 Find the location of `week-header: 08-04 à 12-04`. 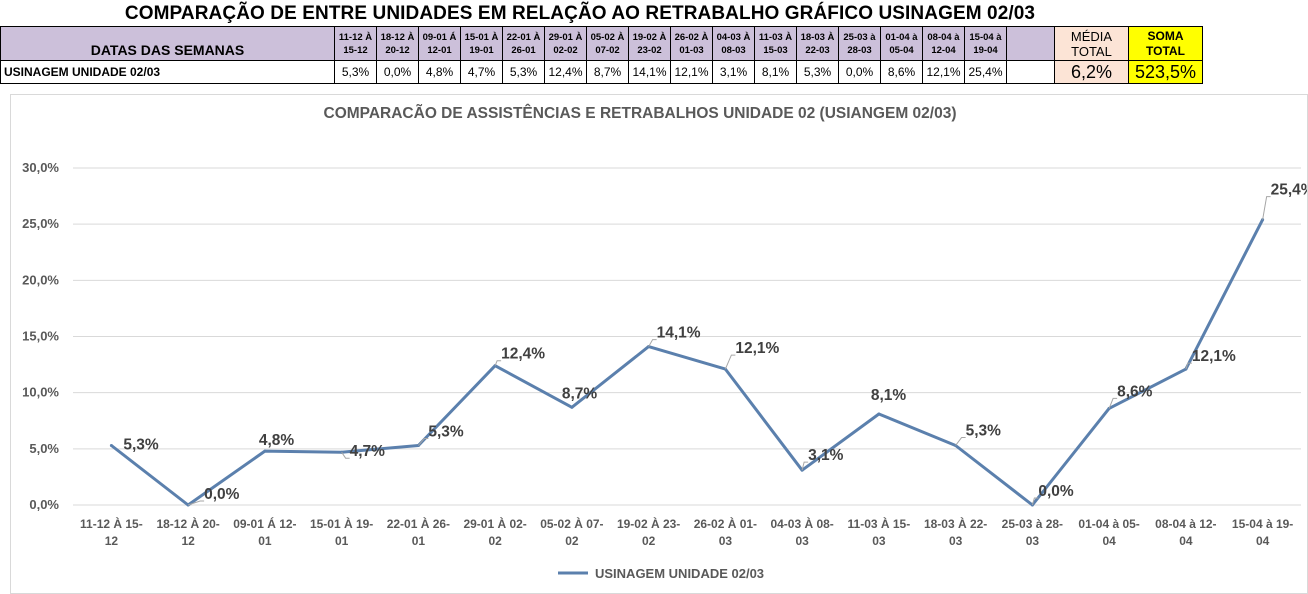

week-header: 08-04 à 12-04 is located at coordinates (943, 43).